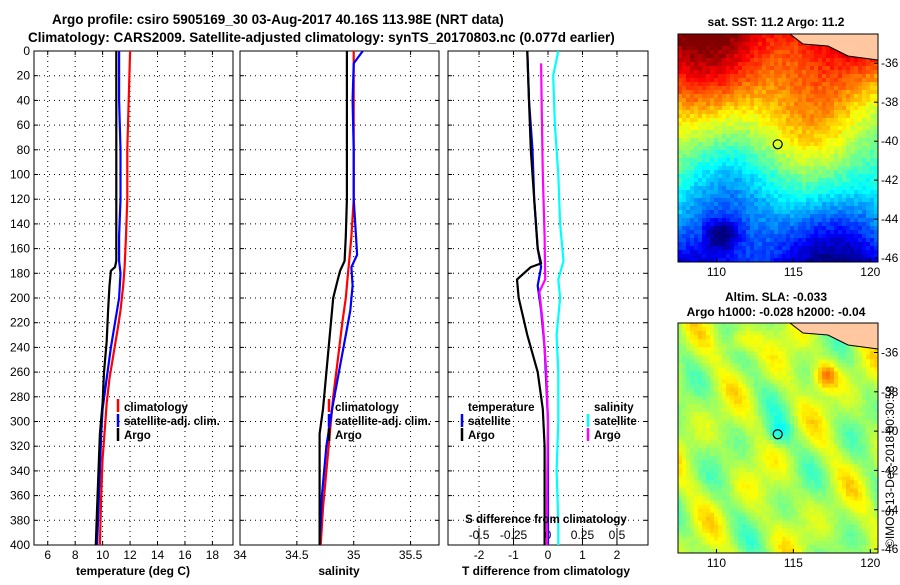  I want to click on temperature-xlabel: temperature (deg C), so click(133, 571).